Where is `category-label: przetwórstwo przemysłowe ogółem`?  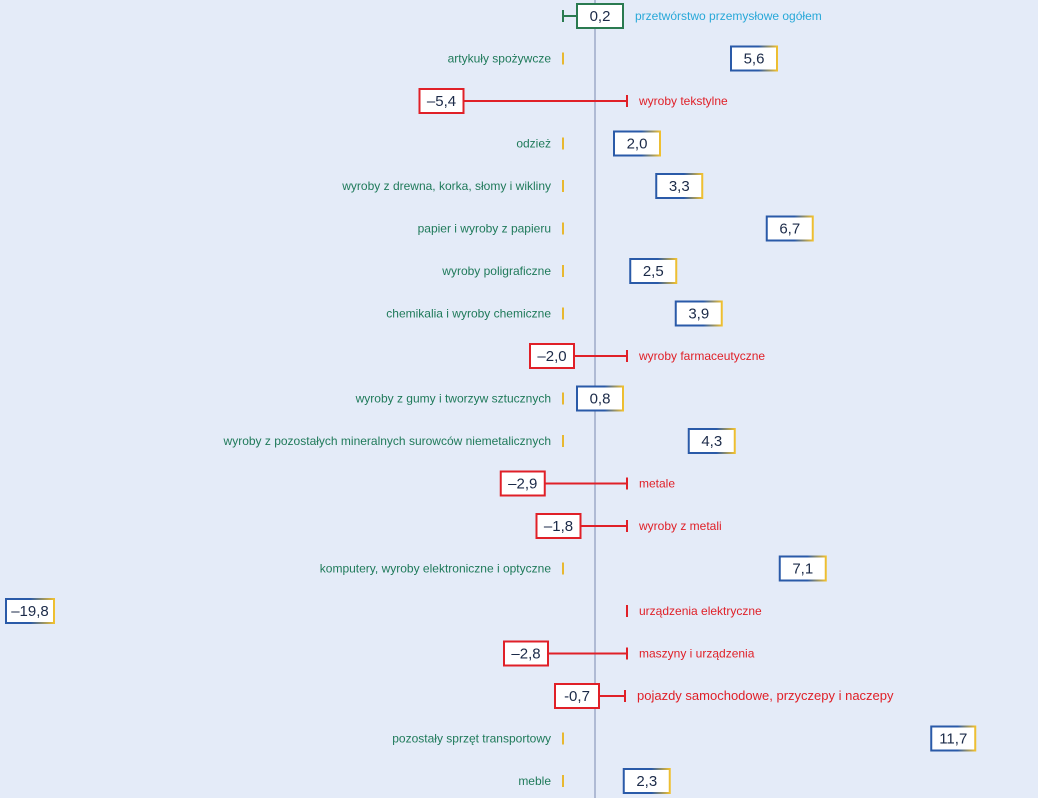 category-label: przetwórstwo przemysłowe ogółem is located at coordinates (728, 16).